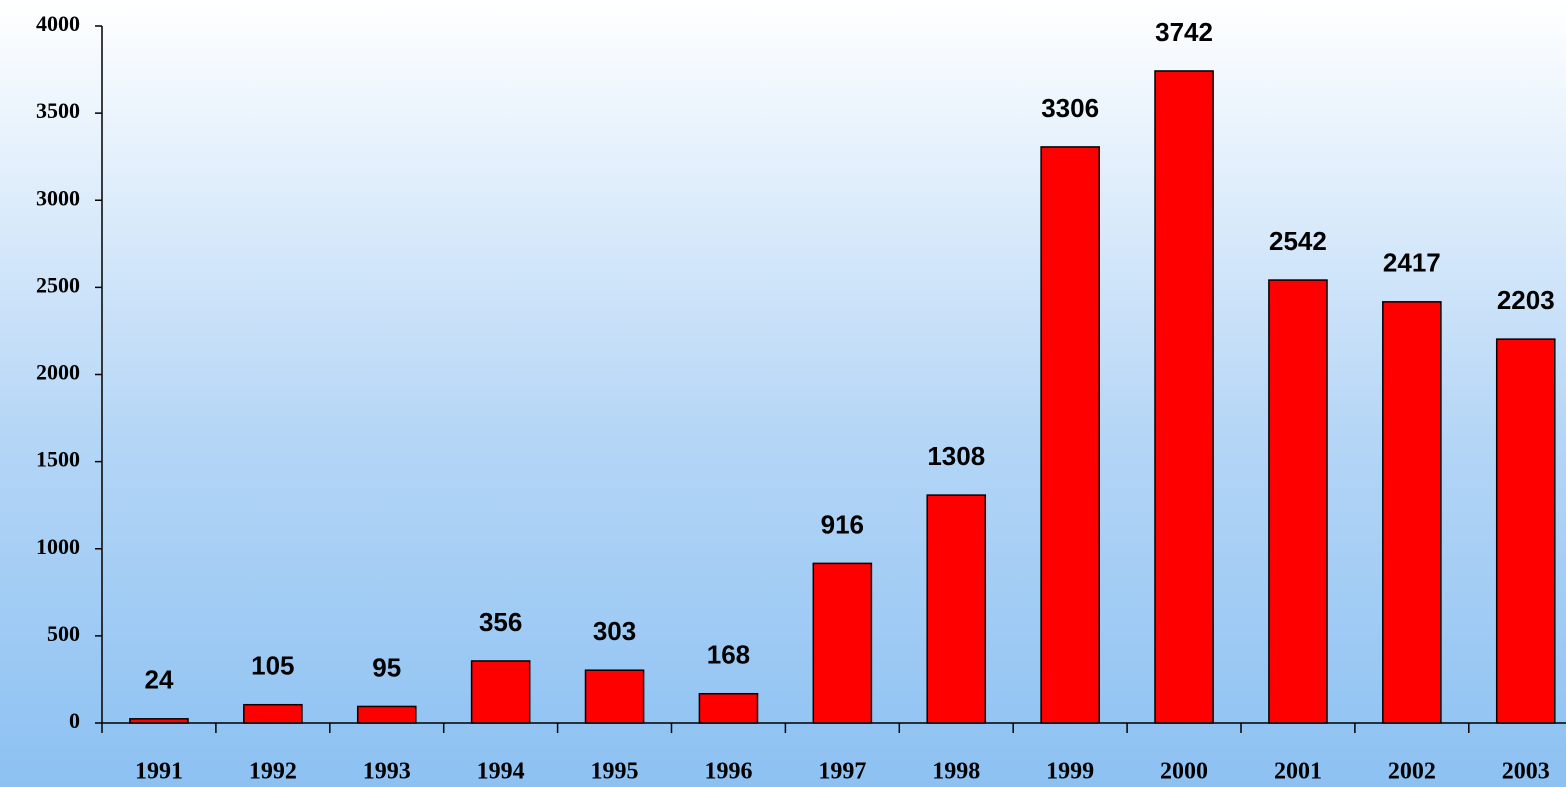 The width and height of the screenshot is (1566, 787). I want to click on x-tick-label: 1992, so click(273, 772).